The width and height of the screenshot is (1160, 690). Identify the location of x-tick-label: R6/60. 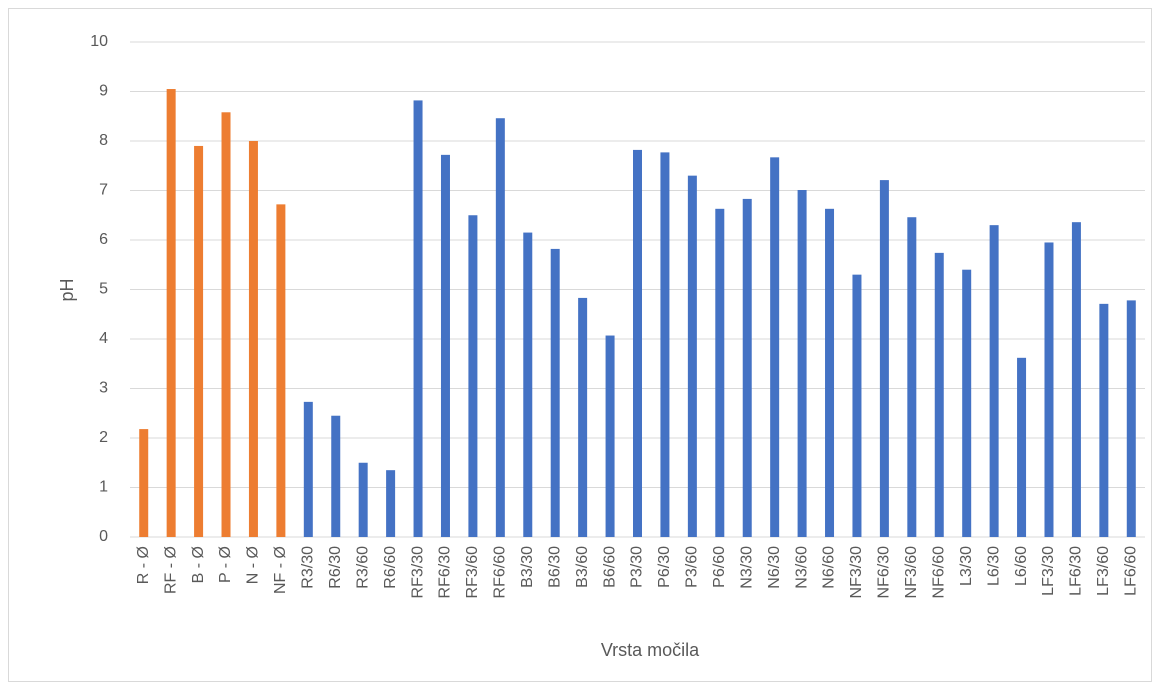
(390, 567).